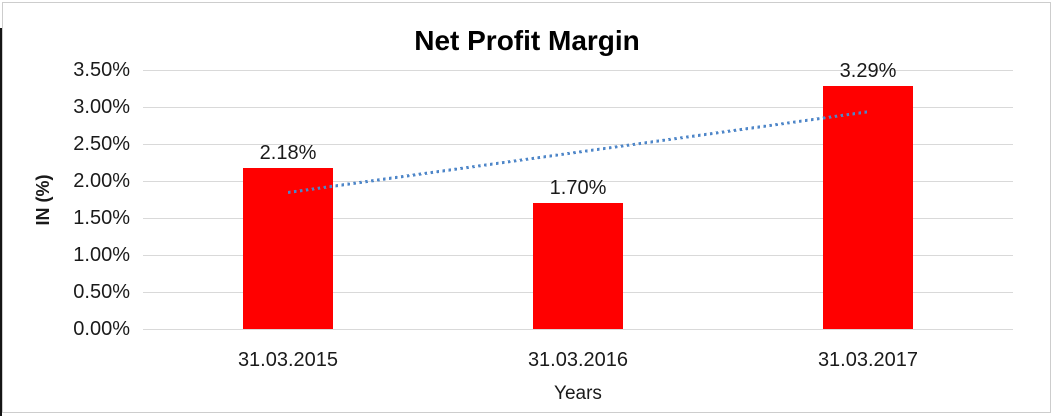 This screenshot has width=1054, height=416. I want to click on y-tick-label: 2.50%, so click(101, 144).